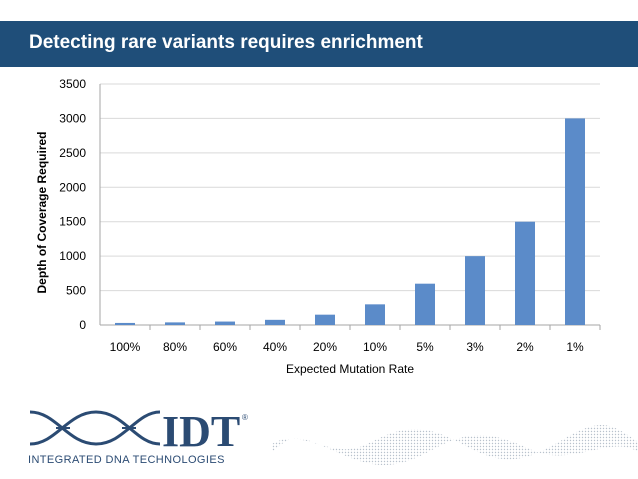  What do you see at coordinates (455, 445) in the screenshot?
I see `decorative-wave` at bounding box center [455, 445].